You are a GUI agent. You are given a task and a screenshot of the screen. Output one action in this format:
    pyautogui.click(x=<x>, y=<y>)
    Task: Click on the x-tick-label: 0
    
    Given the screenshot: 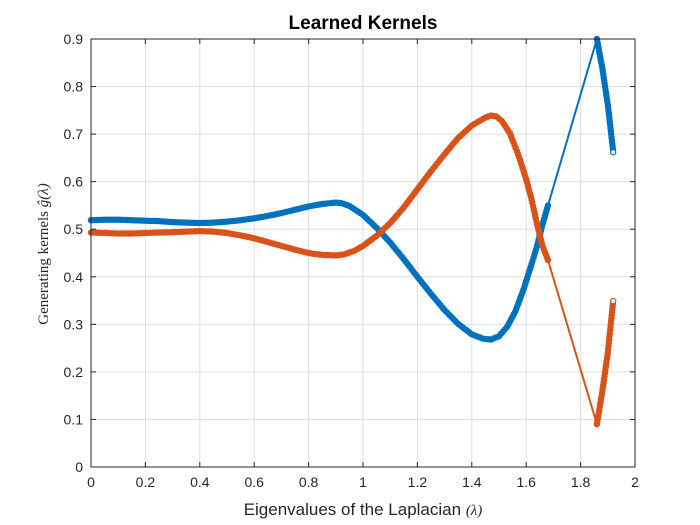 What is the action you would take?
    pyautogui.click(x=91, y=482)
    